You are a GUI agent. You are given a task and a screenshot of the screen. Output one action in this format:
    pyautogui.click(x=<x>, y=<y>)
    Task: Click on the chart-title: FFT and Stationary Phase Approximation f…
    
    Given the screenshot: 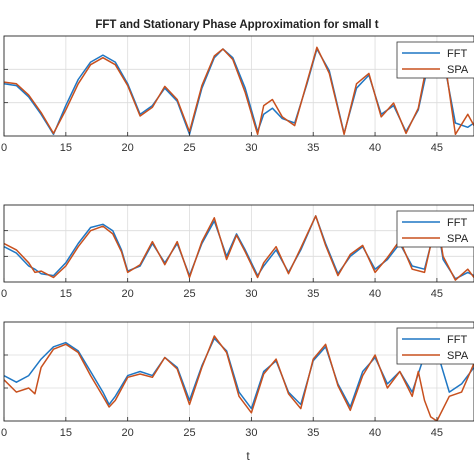 What is the action you would take?
    pyautogui.click(x=236, y=25)
    